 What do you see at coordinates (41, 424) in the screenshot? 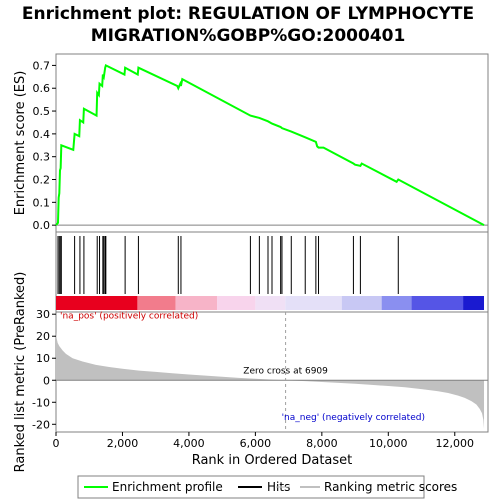
I see `metric-y-tick-label: -20` at bounding box center [41, 424].